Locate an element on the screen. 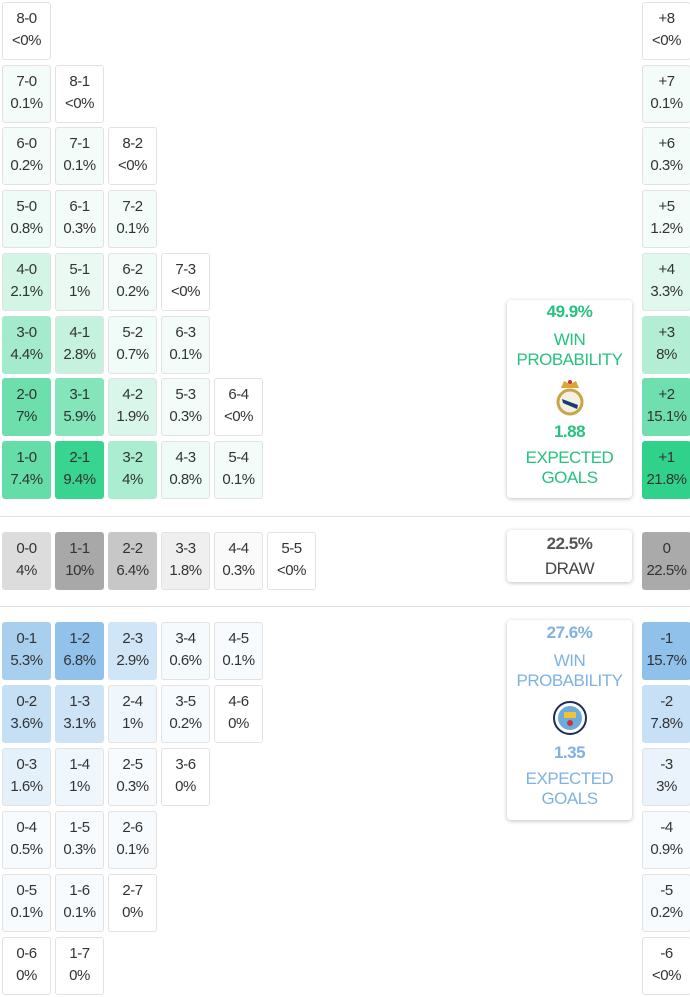 The height and width of the screenshot is (997, 690). probability-label: 1% is located at coordinates (79, 786).